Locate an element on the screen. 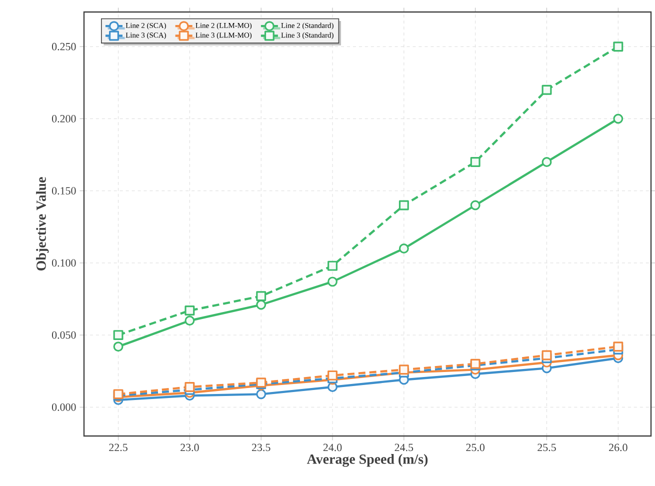 The image size is (655, 486). x-axis-title: Average Speed (m/s) is located at coordinates (367, 460).